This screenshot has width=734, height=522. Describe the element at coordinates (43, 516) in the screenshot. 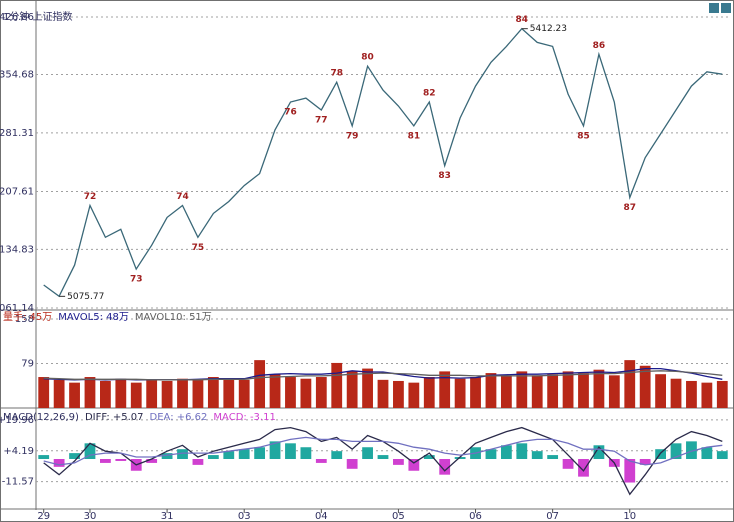

I see `x-tick-label: 29` at that location.